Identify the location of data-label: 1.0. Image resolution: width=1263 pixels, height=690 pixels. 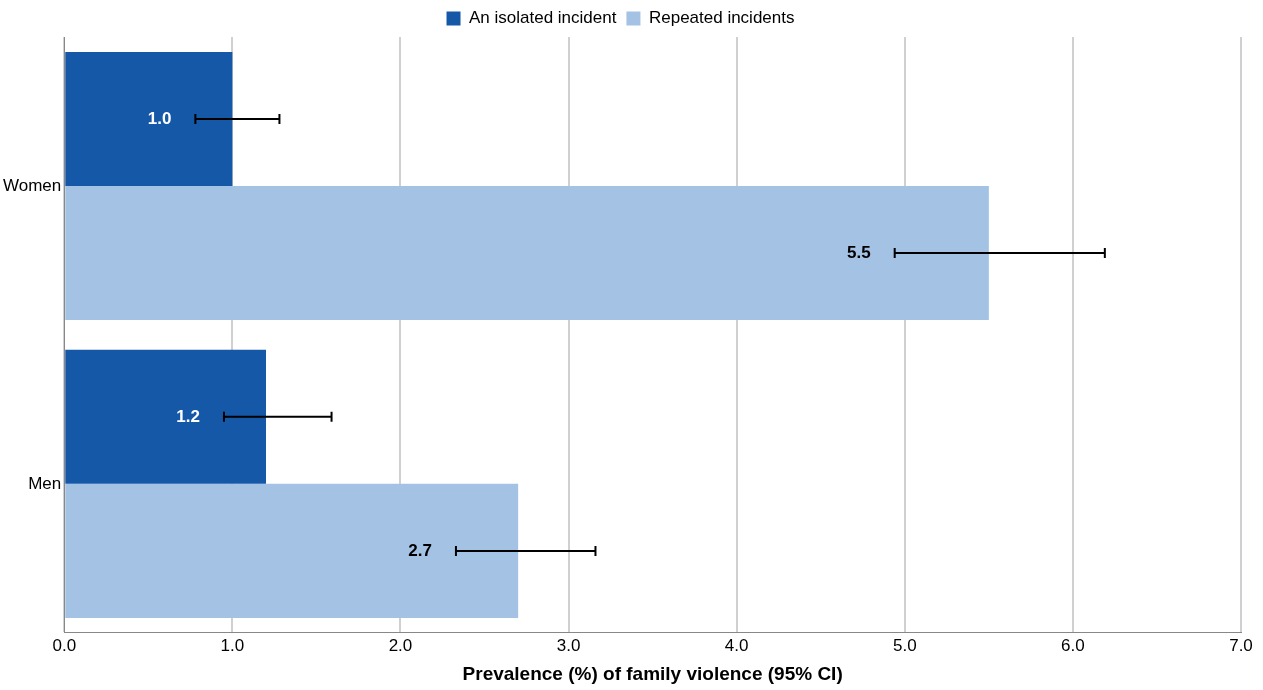
(159, 118).